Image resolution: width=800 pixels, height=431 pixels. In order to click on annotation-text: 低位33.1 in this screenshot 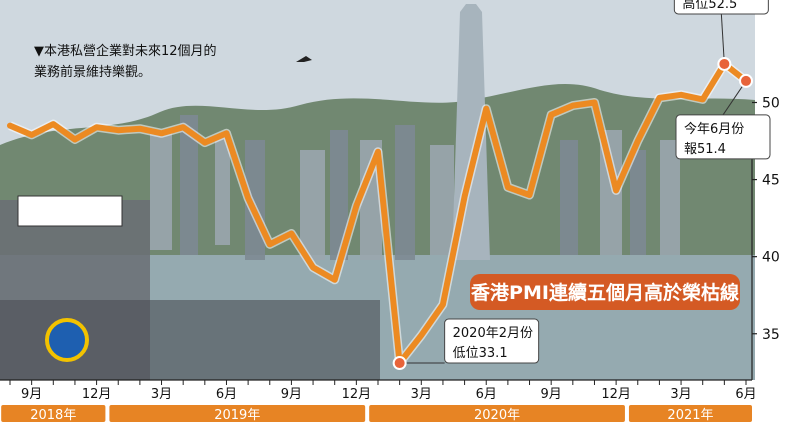, I will do `click(480, 353)`.